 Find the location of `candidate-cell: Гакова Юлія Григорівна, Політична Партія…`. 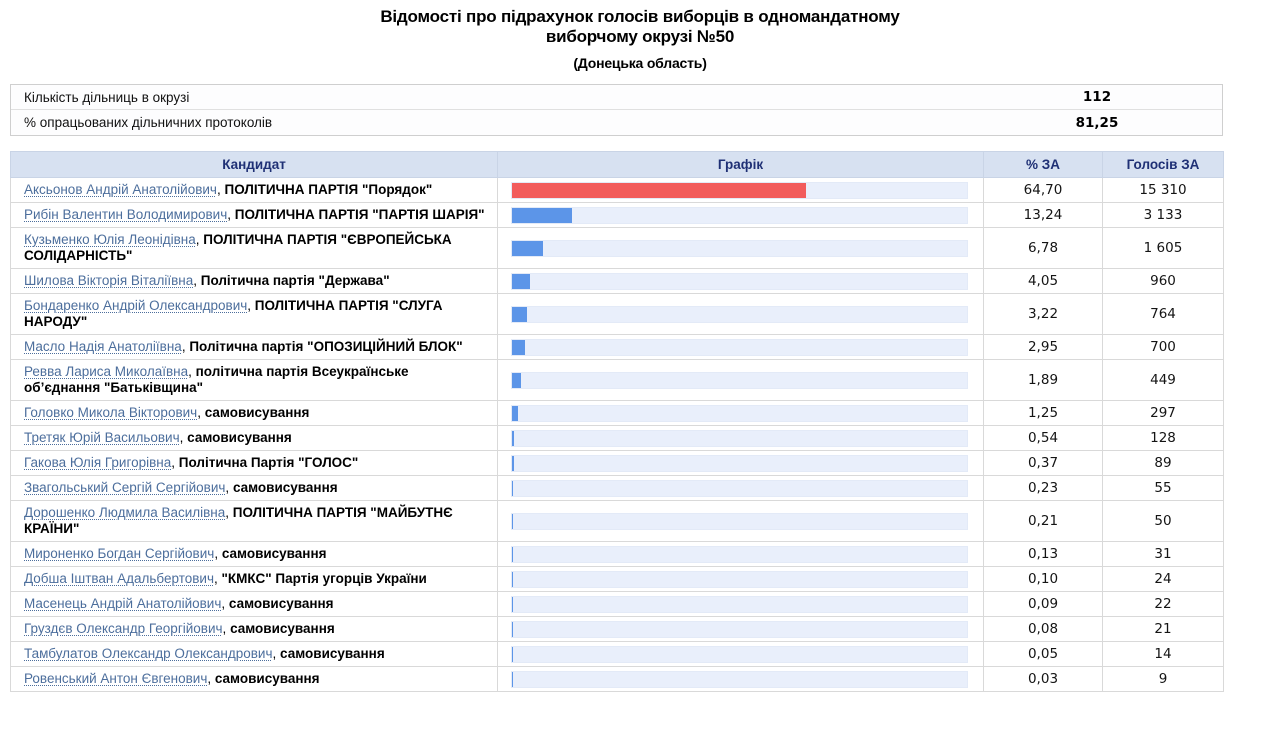

candidate-cell: Гакова Юлія Григорівна, Політична Партія… is located at coordinates (254, 463).